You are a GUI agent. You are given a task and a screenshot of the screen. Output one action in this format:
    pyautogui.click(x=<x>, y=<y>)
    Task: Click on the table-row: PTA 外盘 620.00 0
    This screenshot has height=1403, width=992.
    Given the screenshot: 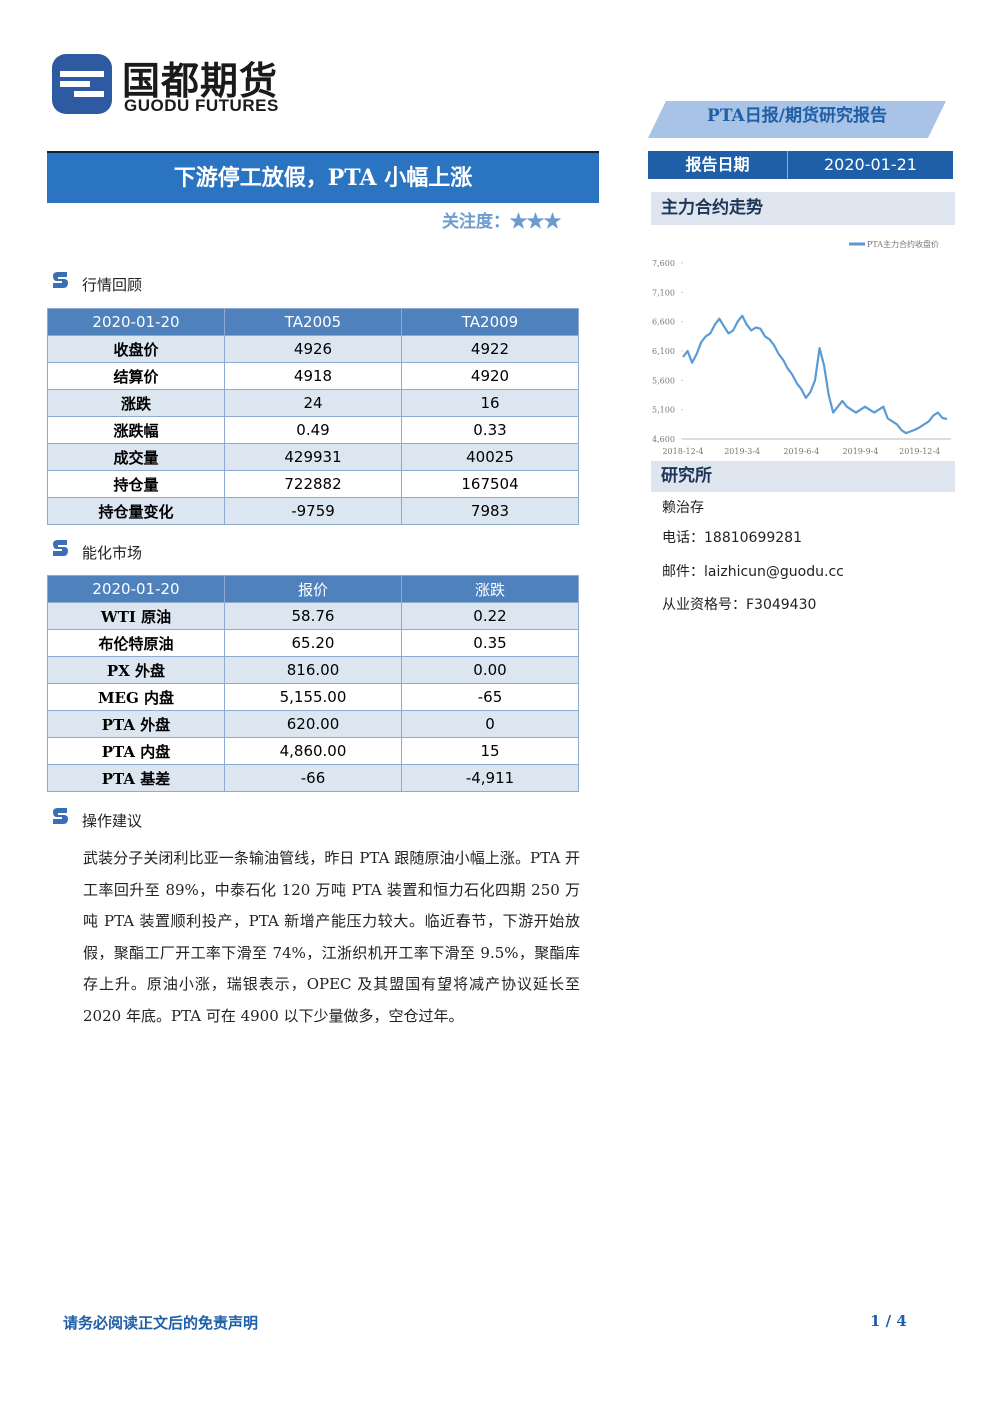 What is the action you would take?
    pyautogui.click(x=313, y=724)
    